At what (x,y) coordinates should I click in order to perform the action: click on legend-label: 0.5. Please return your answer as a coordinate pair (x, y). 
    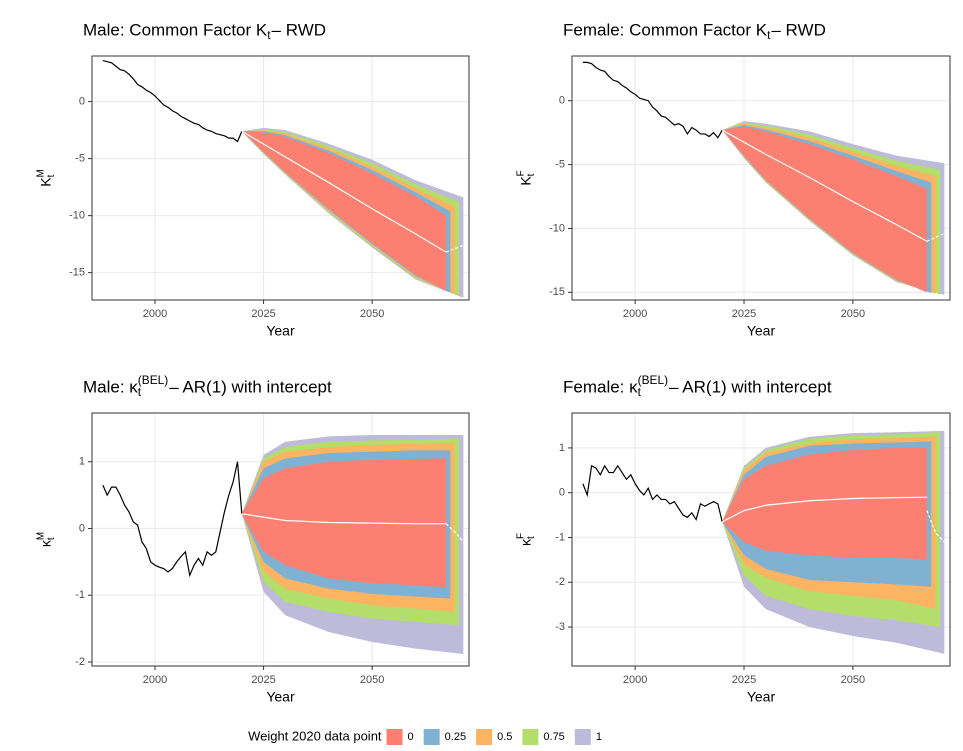
    Looking at the image, I should click on (504, 737).